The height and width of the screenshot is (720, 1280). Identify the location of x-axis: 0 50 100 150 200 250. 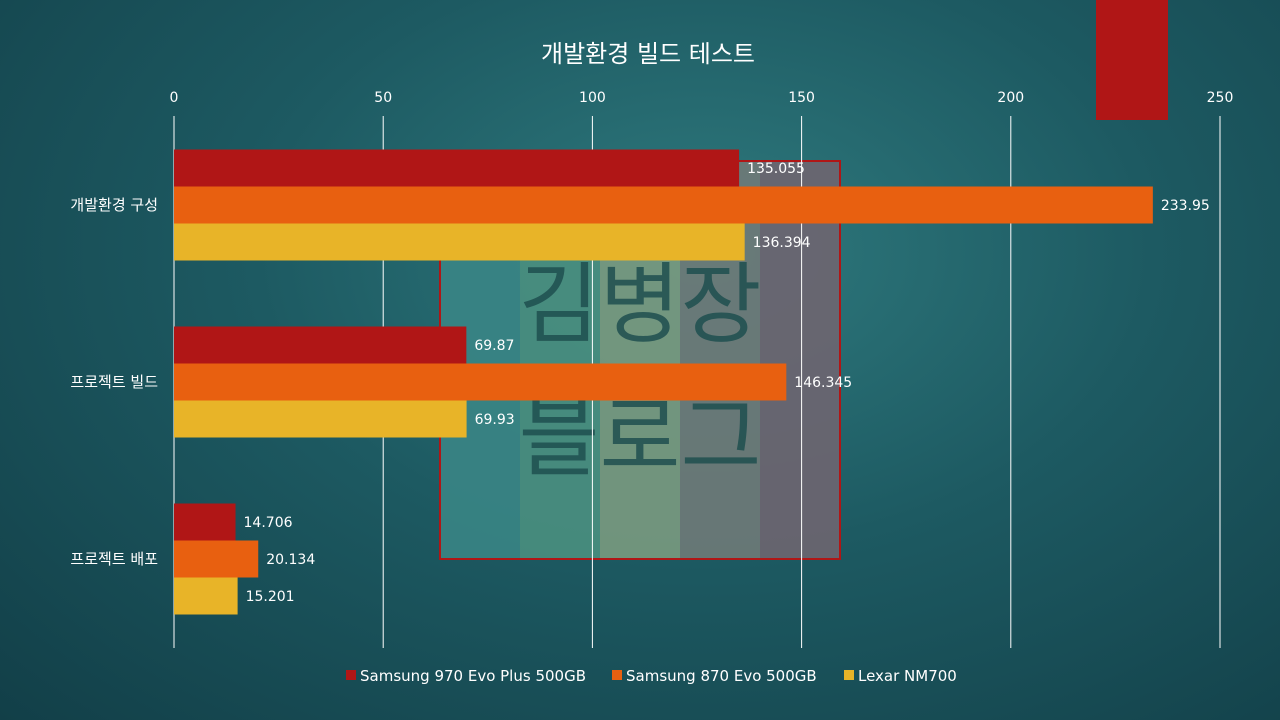
(702, 98).